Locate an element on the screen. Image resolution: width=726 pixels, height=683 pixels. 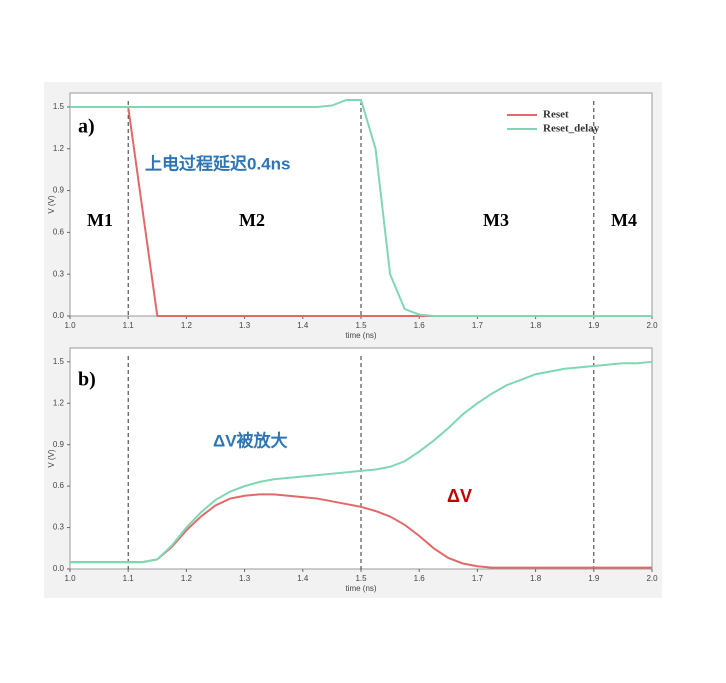
annotation: ΔV is located at coordinates (459, 496).